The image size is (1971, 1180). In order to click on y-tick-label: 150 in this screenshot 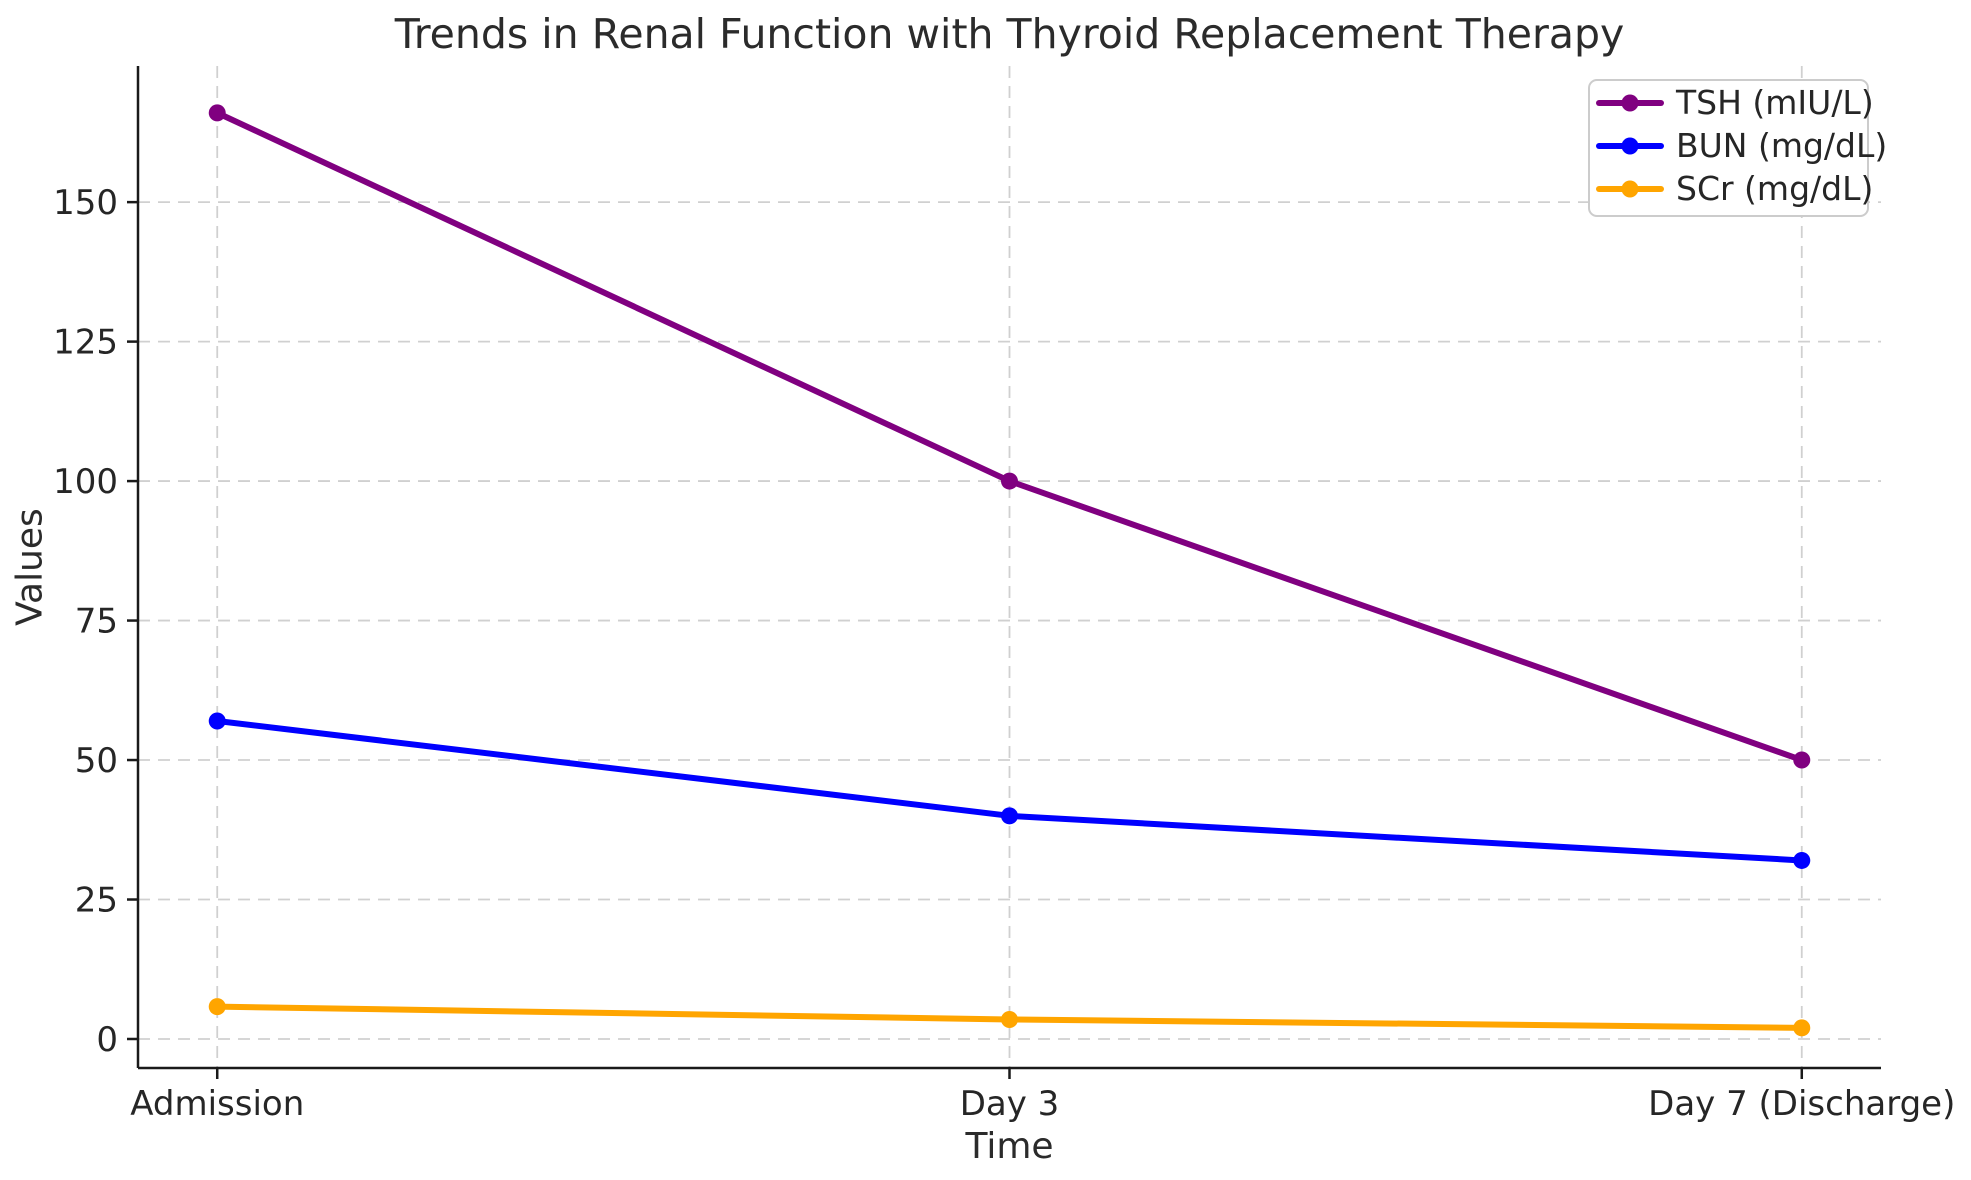, I will do `click(85, 203)`.